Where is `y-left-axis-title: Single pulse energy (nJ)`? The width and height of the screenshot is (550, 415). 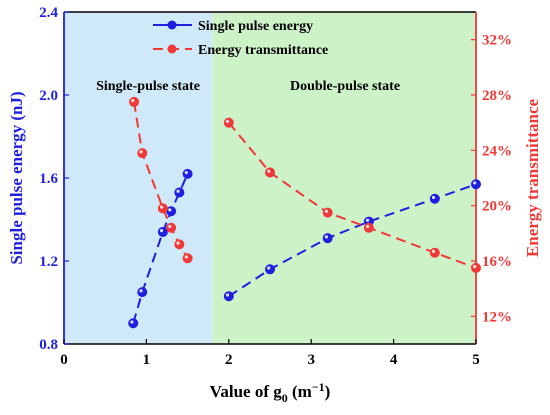 y-left-axis-title: Single pulse energy (nJ) is located at coordinates (16, 177).